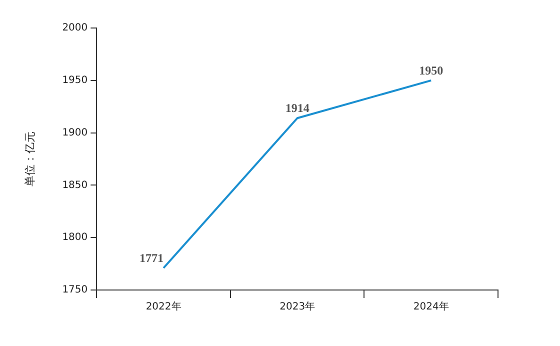 The image size is (560, 346). I want to click on y-tick-label: 1900, so click(75, 132).